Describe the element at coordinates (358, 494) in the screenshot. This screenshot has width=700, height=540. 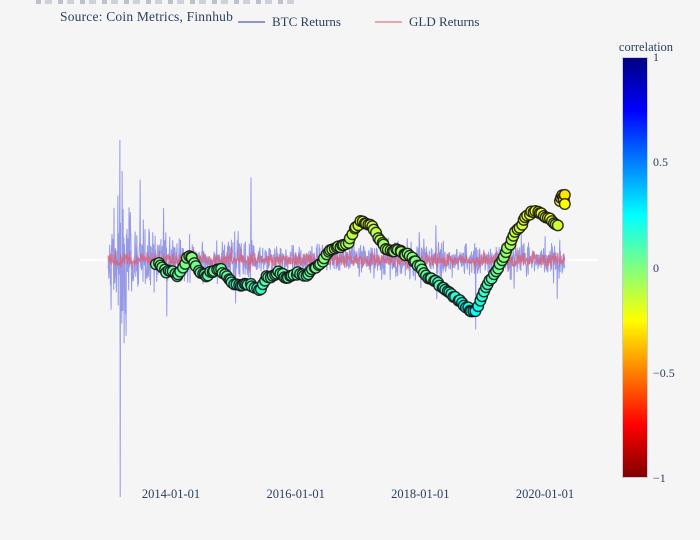
I see `x-axis-tick-labels: 2014-01-01 2016-01-01 2018-01-01 2020-01-01` at that location.